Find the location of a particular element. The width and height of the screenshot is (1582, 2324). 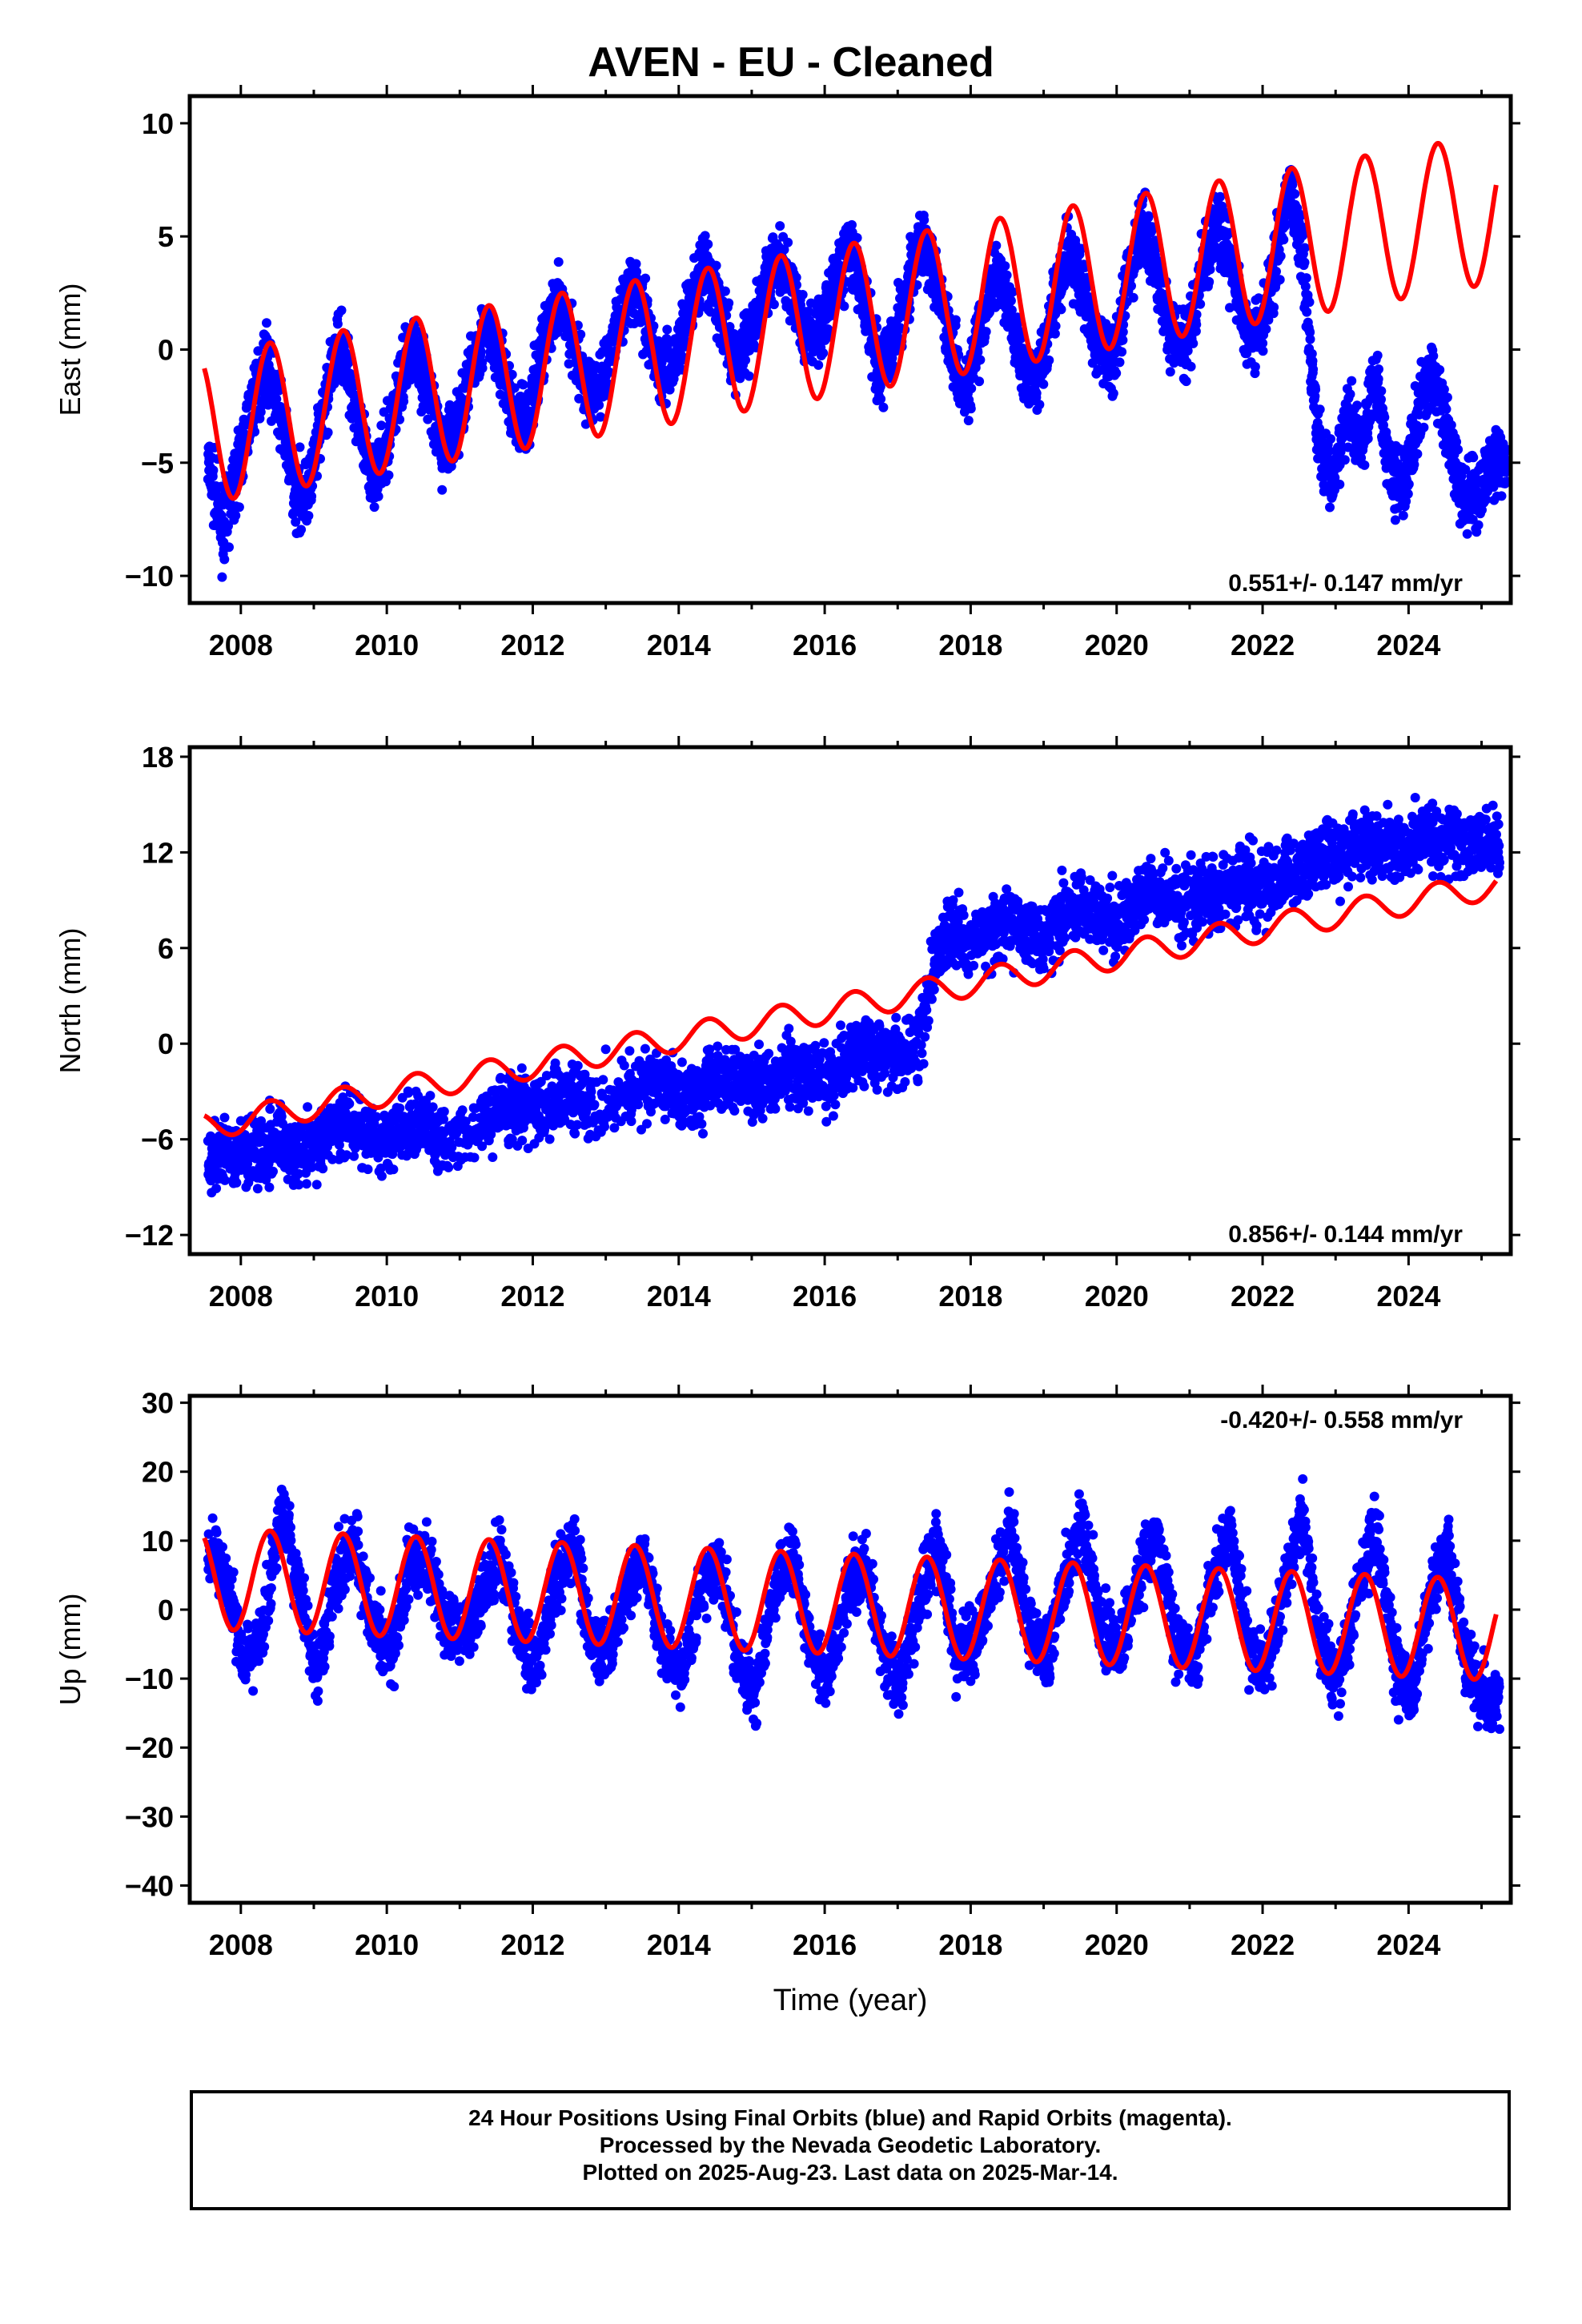

x-tick-label: 2018 is located at coordinates (970, 645).